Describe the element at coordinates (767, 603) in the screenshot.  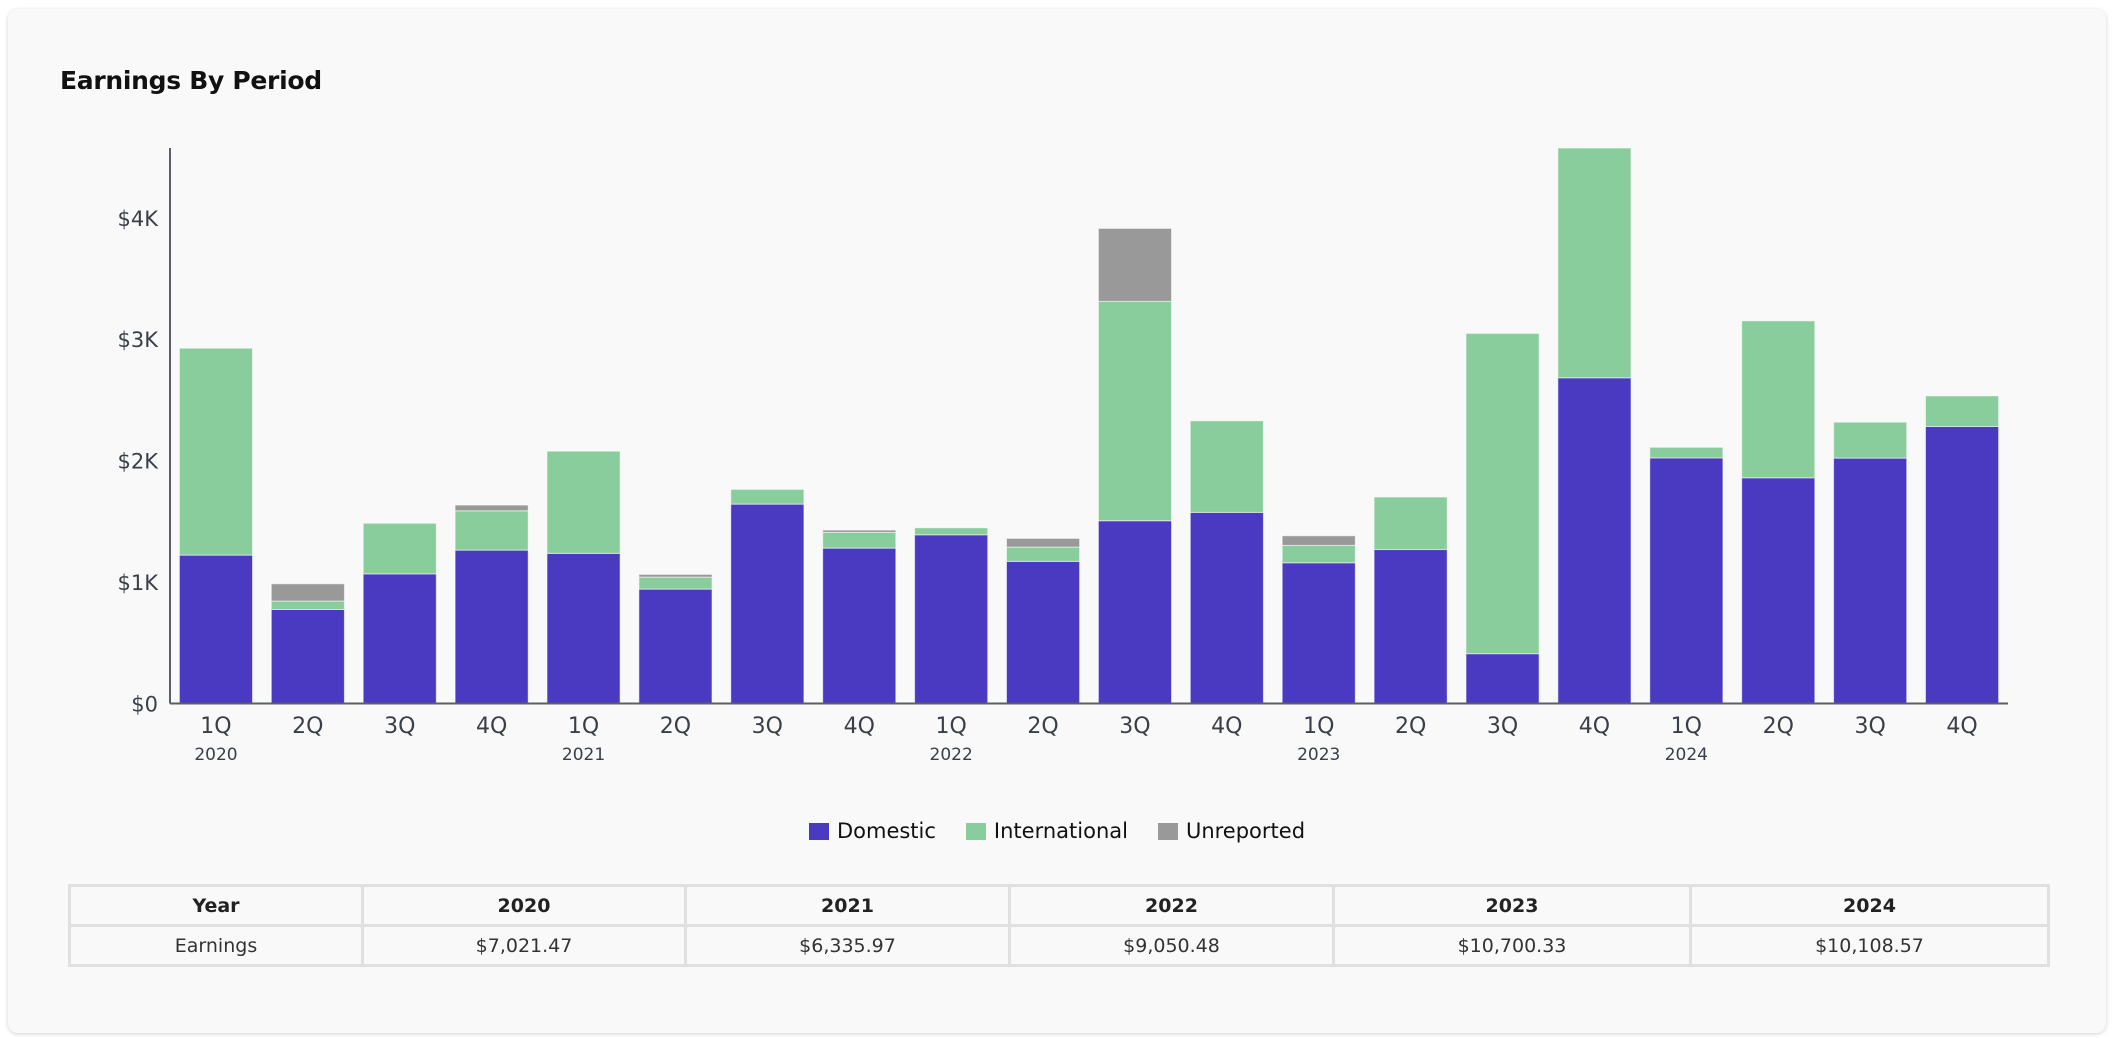
I see `bar-segment-domestic-3q-2021` at that location.